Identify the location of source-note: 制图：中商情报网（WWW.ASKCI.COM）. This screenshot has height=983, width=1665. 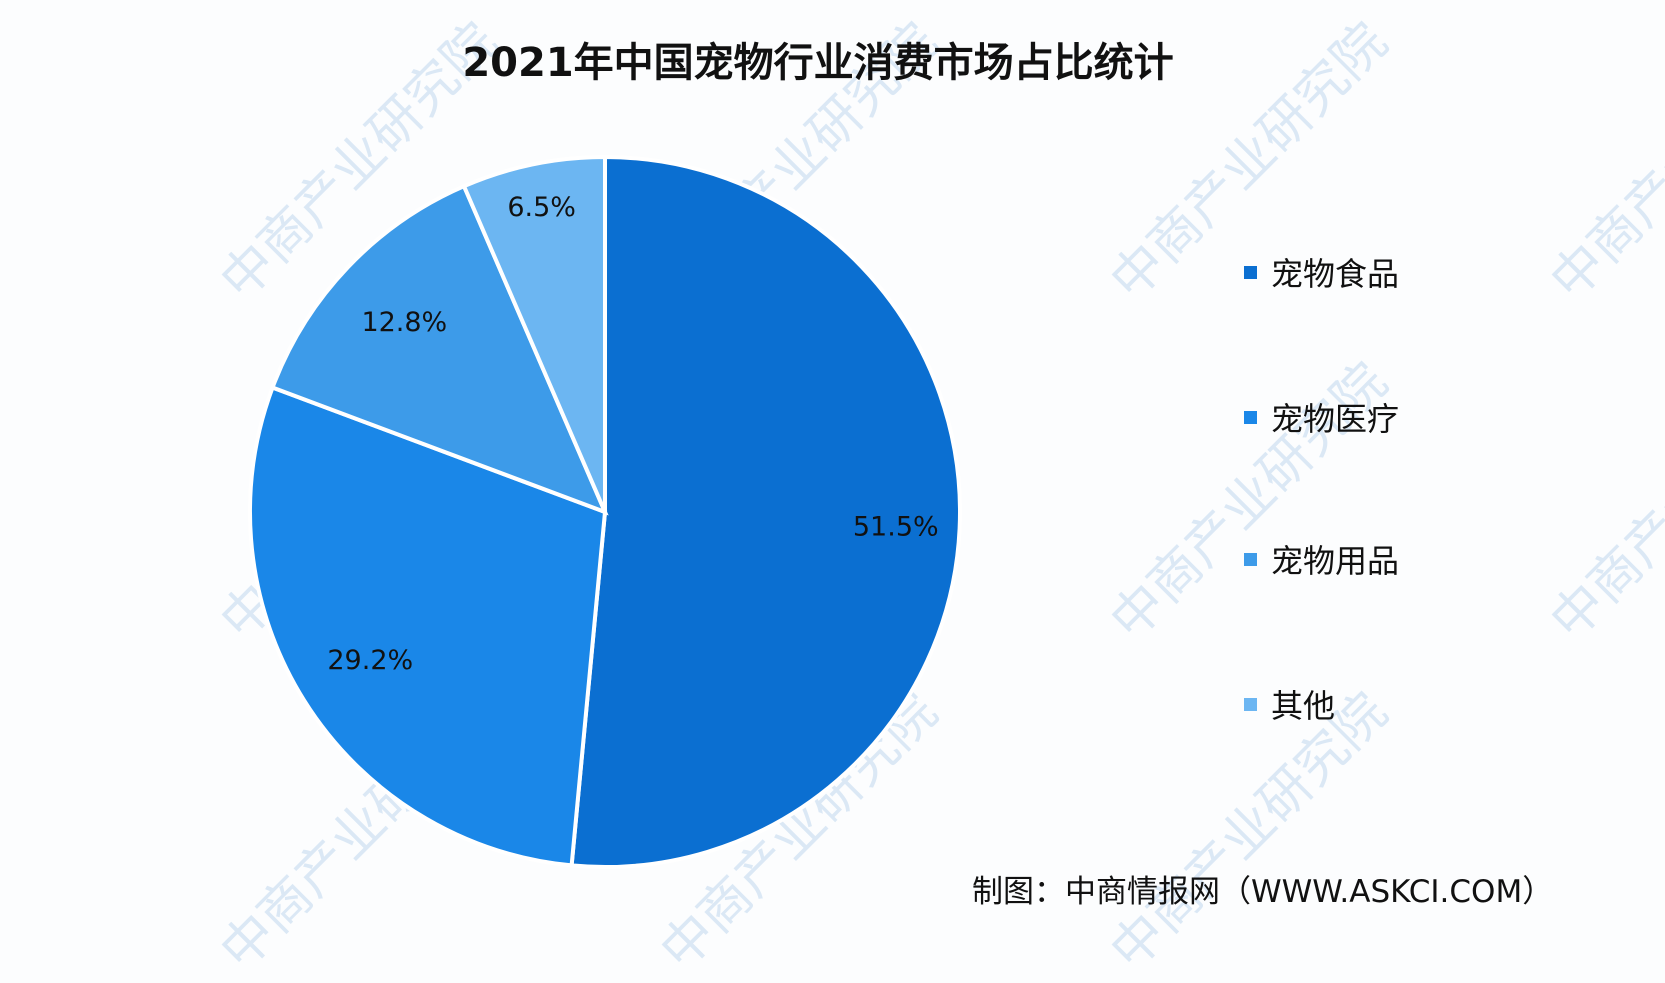
(1263, 892).